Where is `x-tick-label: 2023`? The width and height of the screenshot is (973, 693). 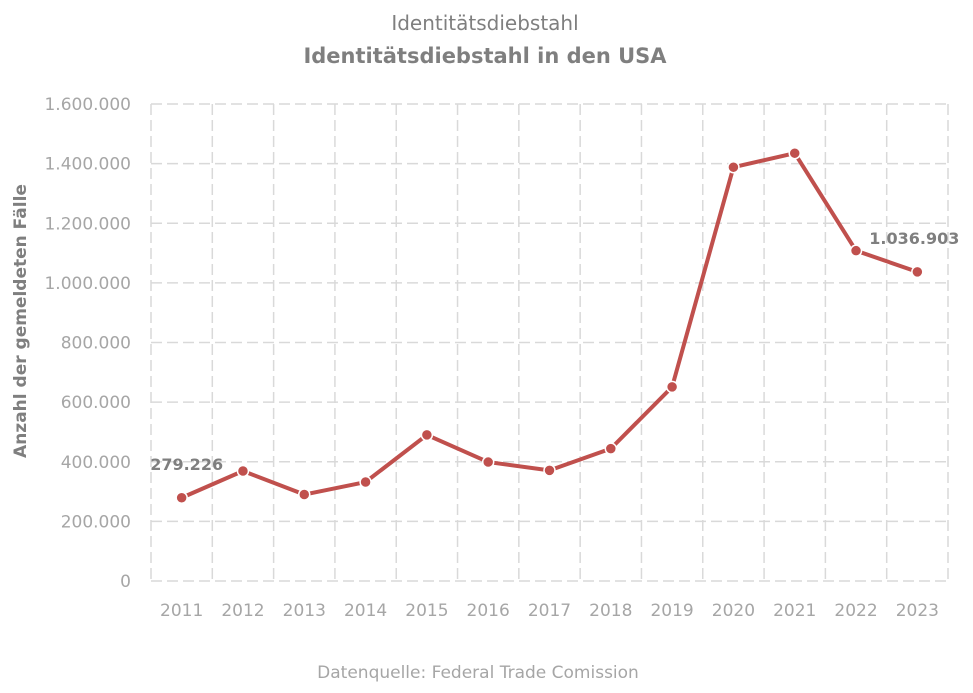
x-tick-label: 2023 is located at coordinates (917, 611).